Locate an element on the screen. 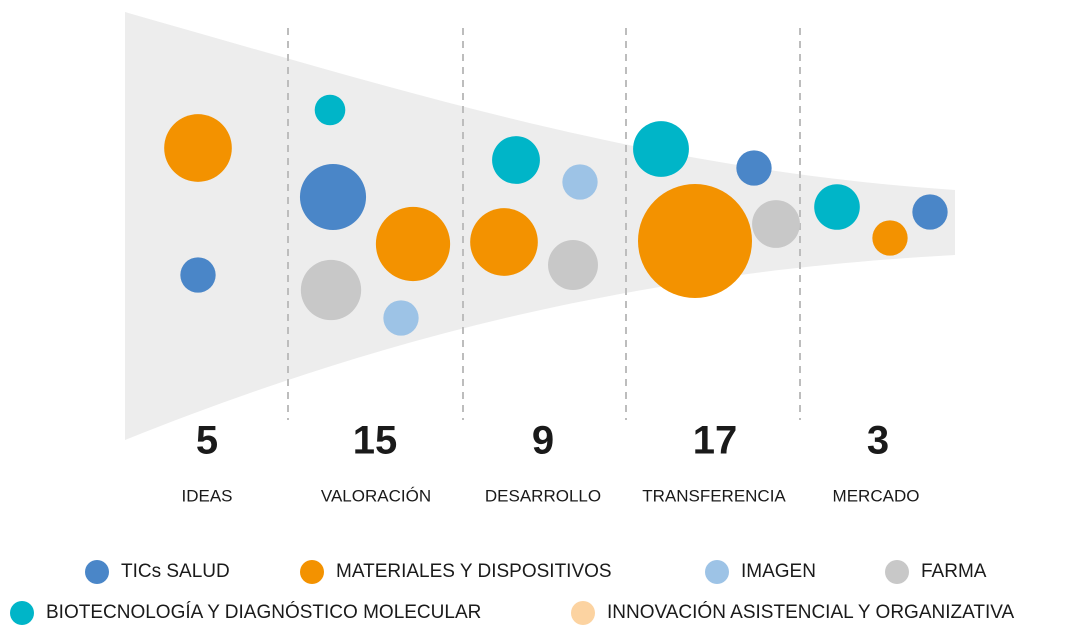 This screenshot has width=1075, height=629. legend-label: IMAGEN is located at coordinates (778, 571).